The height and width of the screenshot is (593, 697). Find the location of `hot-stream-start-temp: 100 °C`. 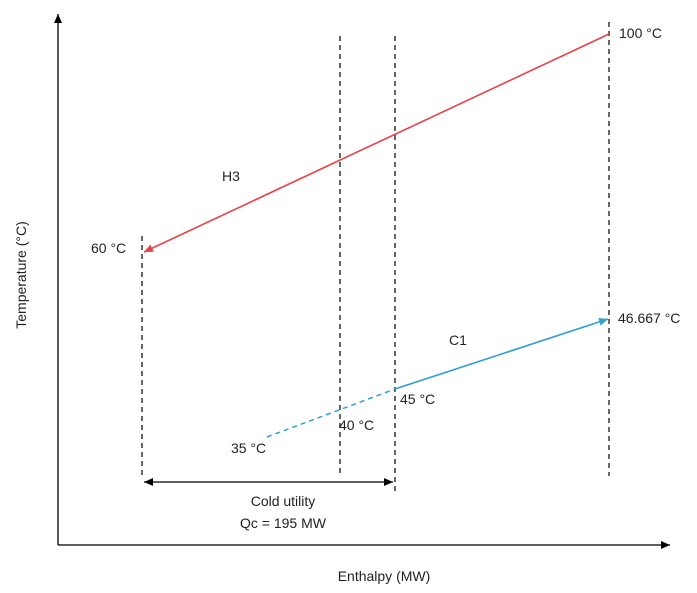

hot-stream-start-temp: 100 °C is located at coordinates (640, 33).